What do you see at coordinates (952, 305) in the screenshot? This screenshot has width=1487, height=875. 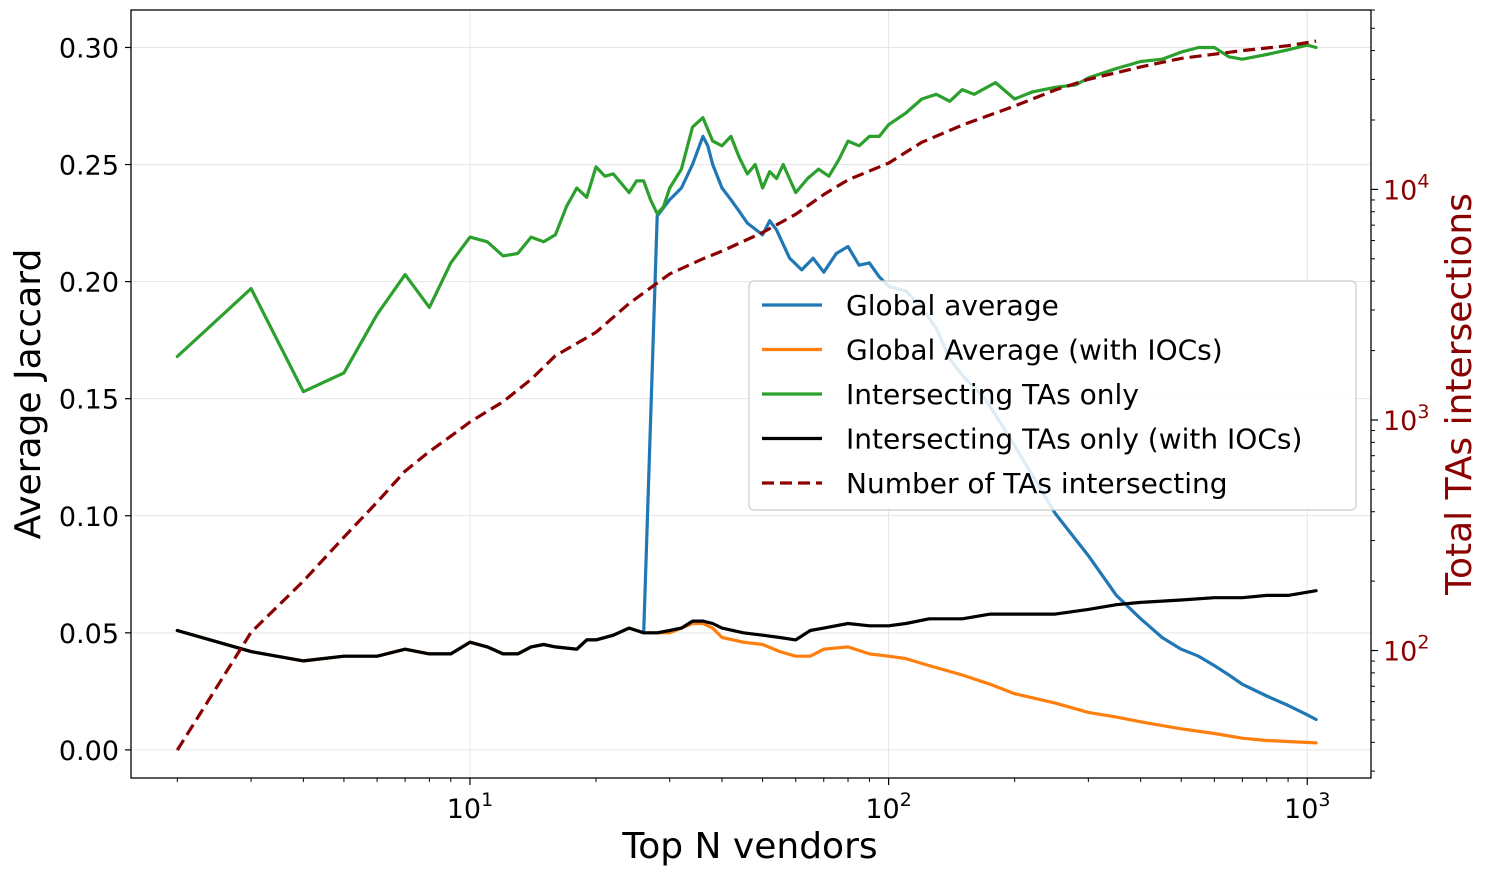 I see `legend-label-0: Global average` at bounding box center [952, 305].